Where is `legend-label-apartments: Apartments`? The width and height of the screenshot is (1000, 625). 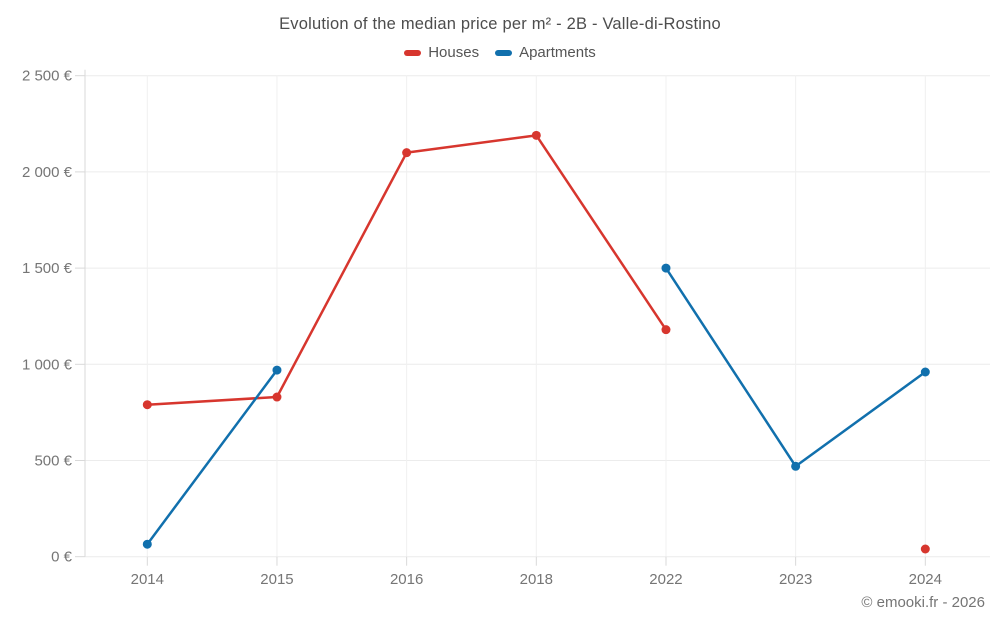 legend-label-apartments: Apartments is located at coordinates (557, 52).